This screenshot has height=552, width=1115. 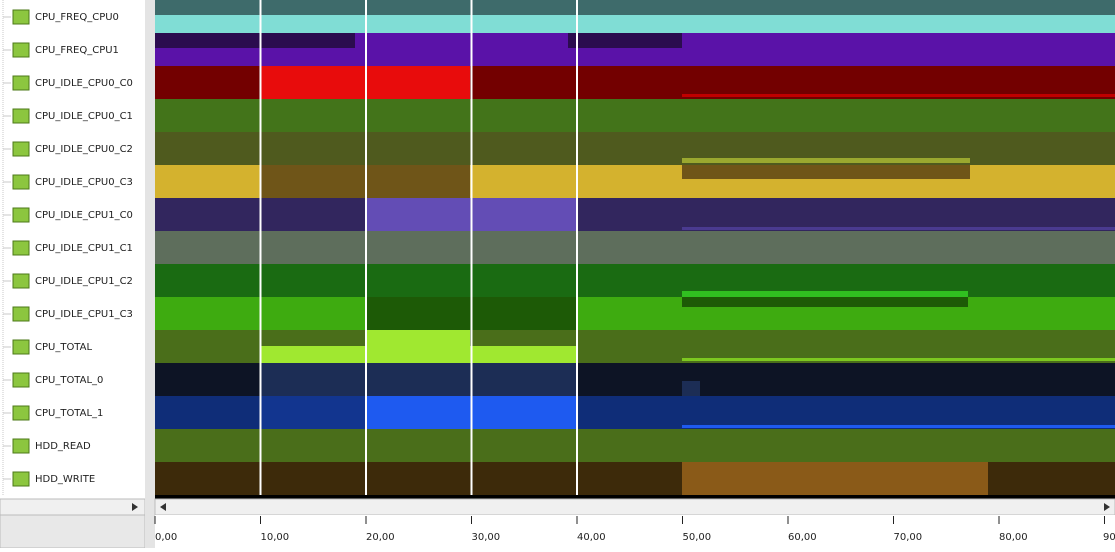 What do you see at coordinates (84, 83) in the screenshot?
I see `track-label: CPU_IDLE_CPU0_C0` at bounding box center [84, 83].